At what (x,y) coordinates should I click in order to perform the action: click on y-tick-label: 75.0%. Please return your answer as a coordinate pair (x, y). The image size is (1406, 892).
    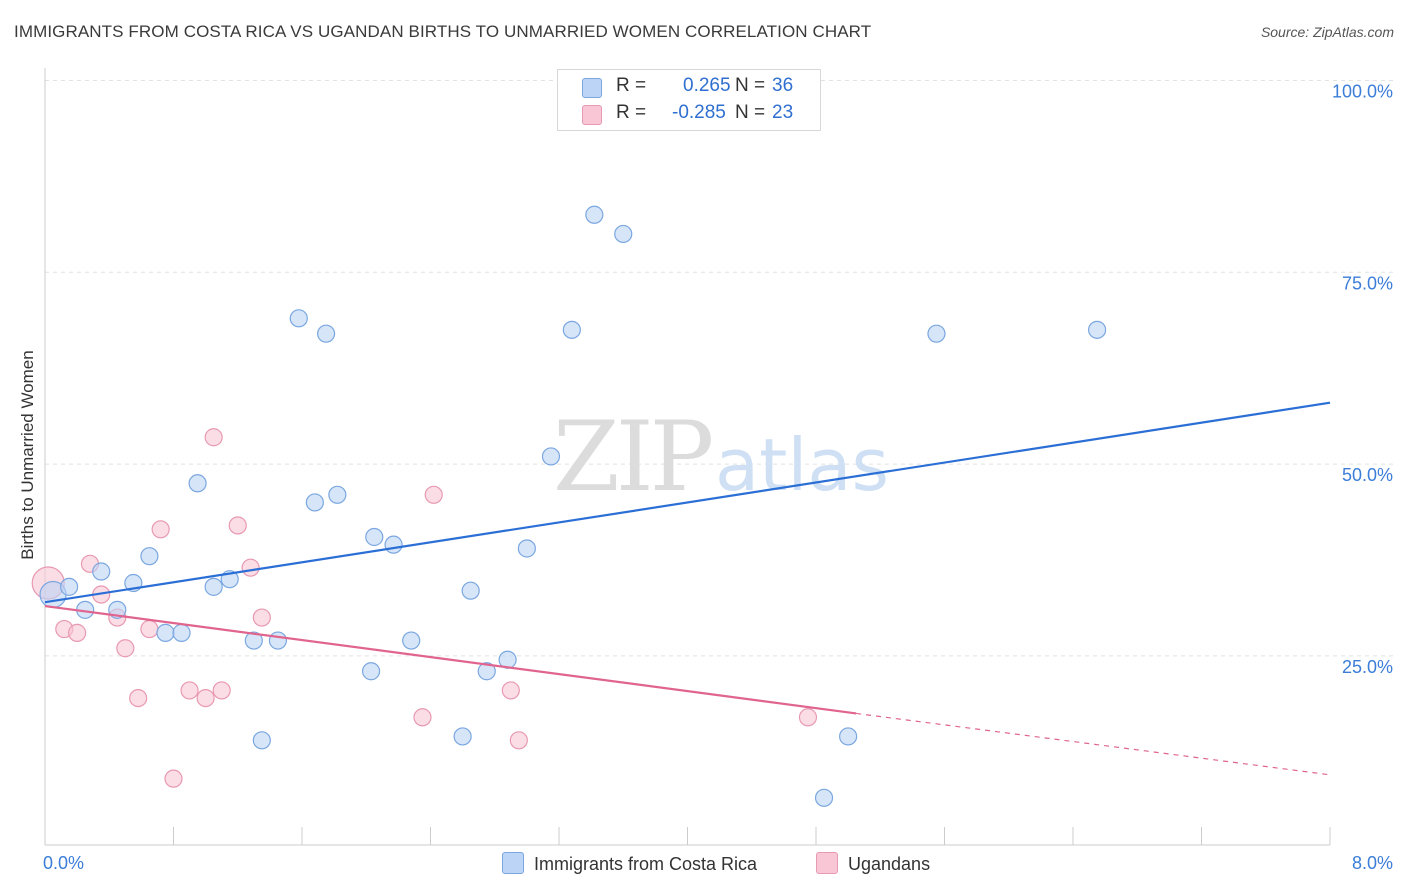
    Looking at the image, I should click on (1367, 283).